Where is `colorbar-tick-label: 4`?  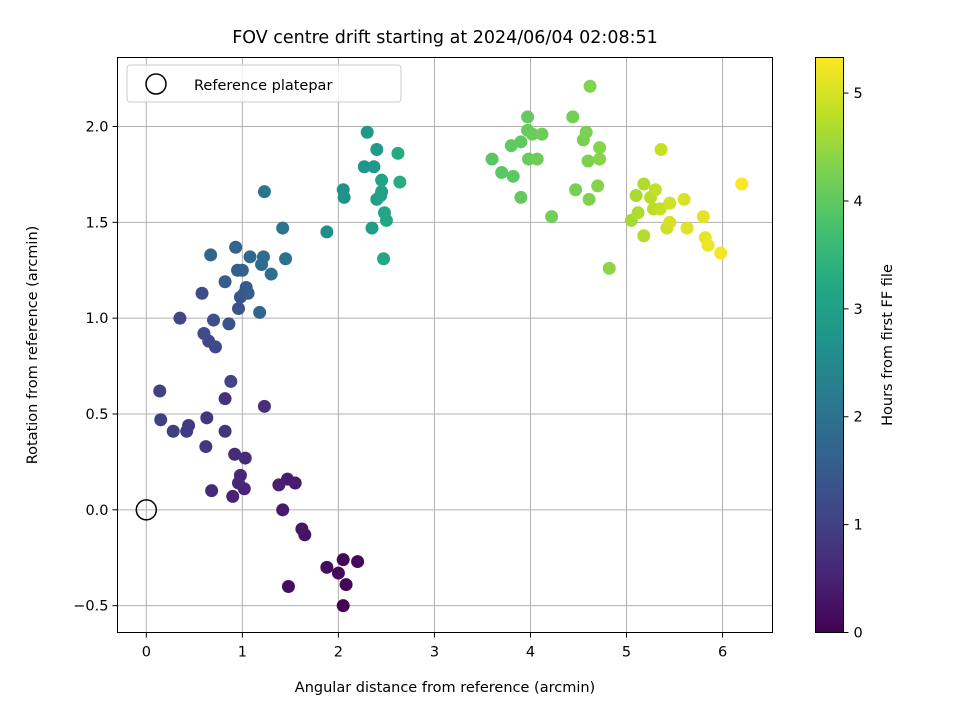
colorbar-tick-label: 4 is located at coordinates (858, 202).